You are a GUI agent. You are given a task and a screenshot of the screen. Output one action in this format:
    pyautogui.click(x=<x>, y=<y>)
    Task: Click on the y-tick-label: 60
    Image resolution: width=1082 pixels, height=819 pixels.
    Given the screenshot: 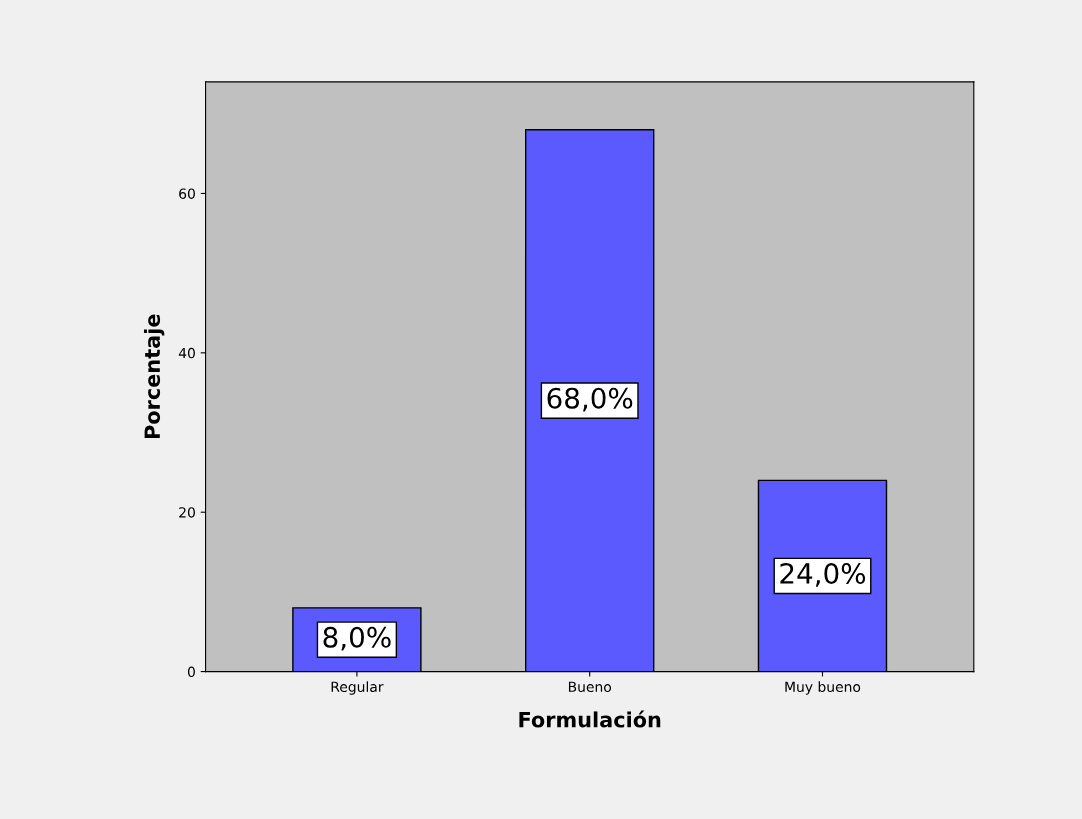 What is the action you would take?
    pyautogui.click(x=187, y=193)
    